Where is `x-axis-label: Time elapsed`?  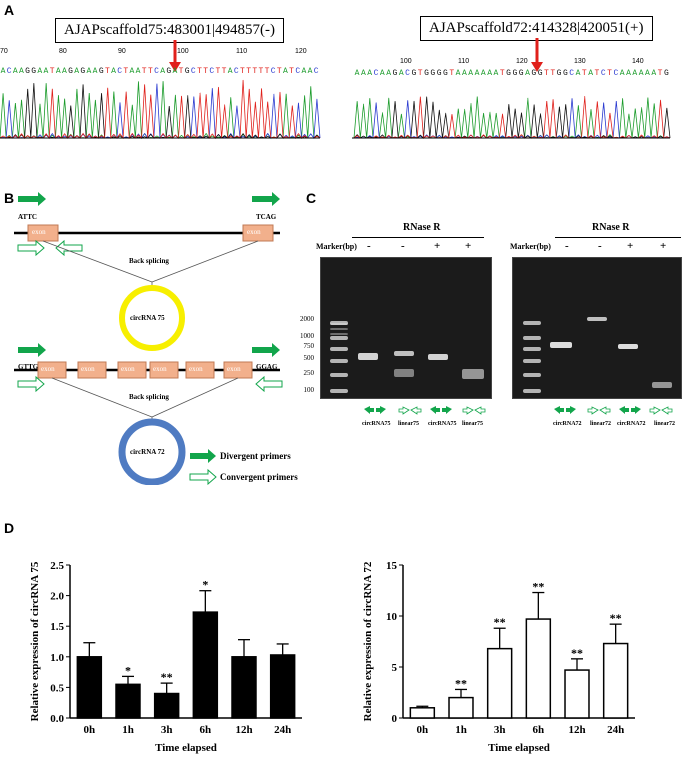 x-axis-label: Time elapsed is located at coordinates (186, 748).